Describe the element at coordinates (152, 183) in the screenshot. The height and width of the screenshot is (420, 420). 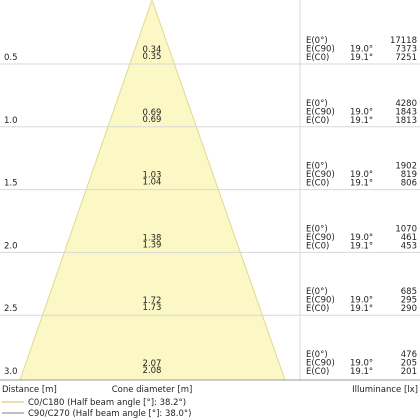
I see `diameter-label: 1.04` at that location.